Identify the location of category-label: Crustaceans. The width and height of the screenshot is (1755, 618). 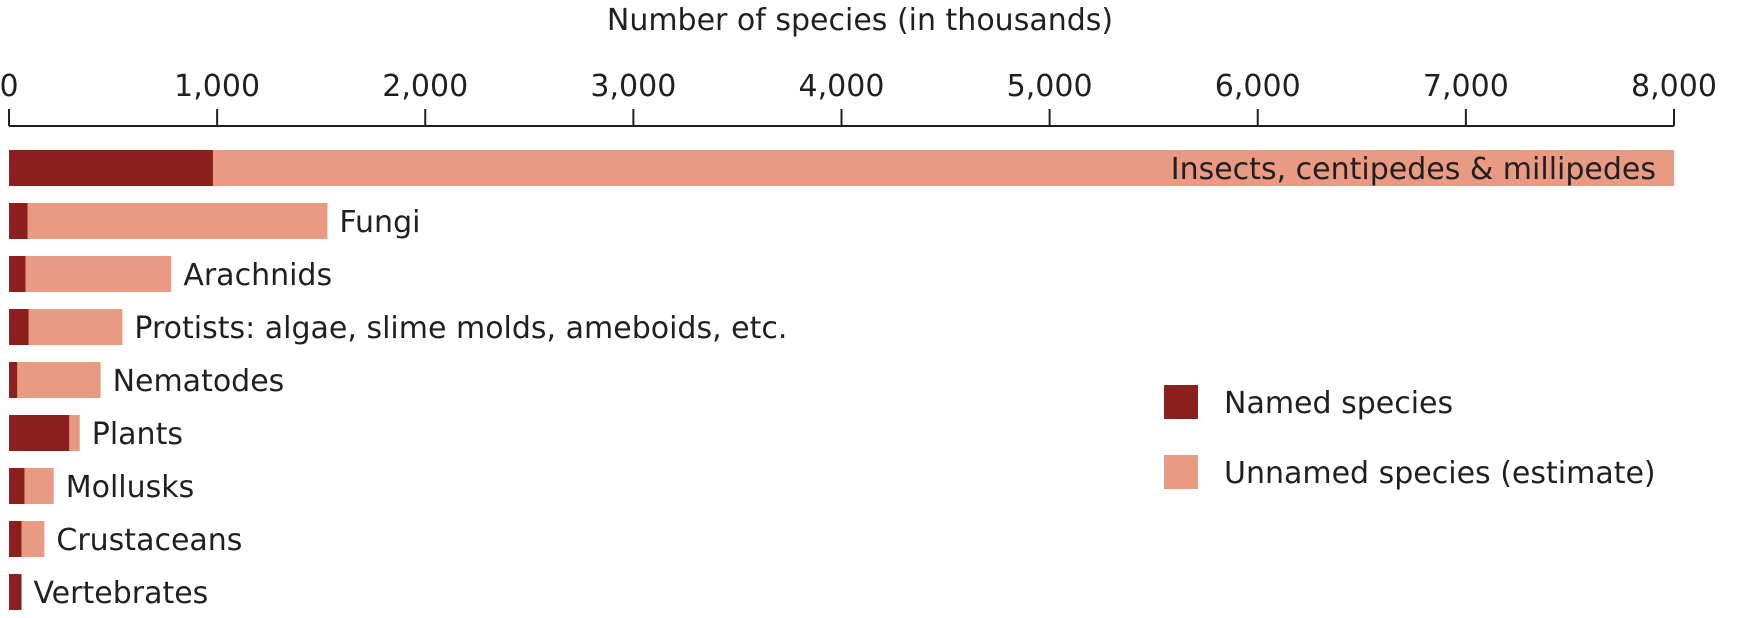
(149, 540).